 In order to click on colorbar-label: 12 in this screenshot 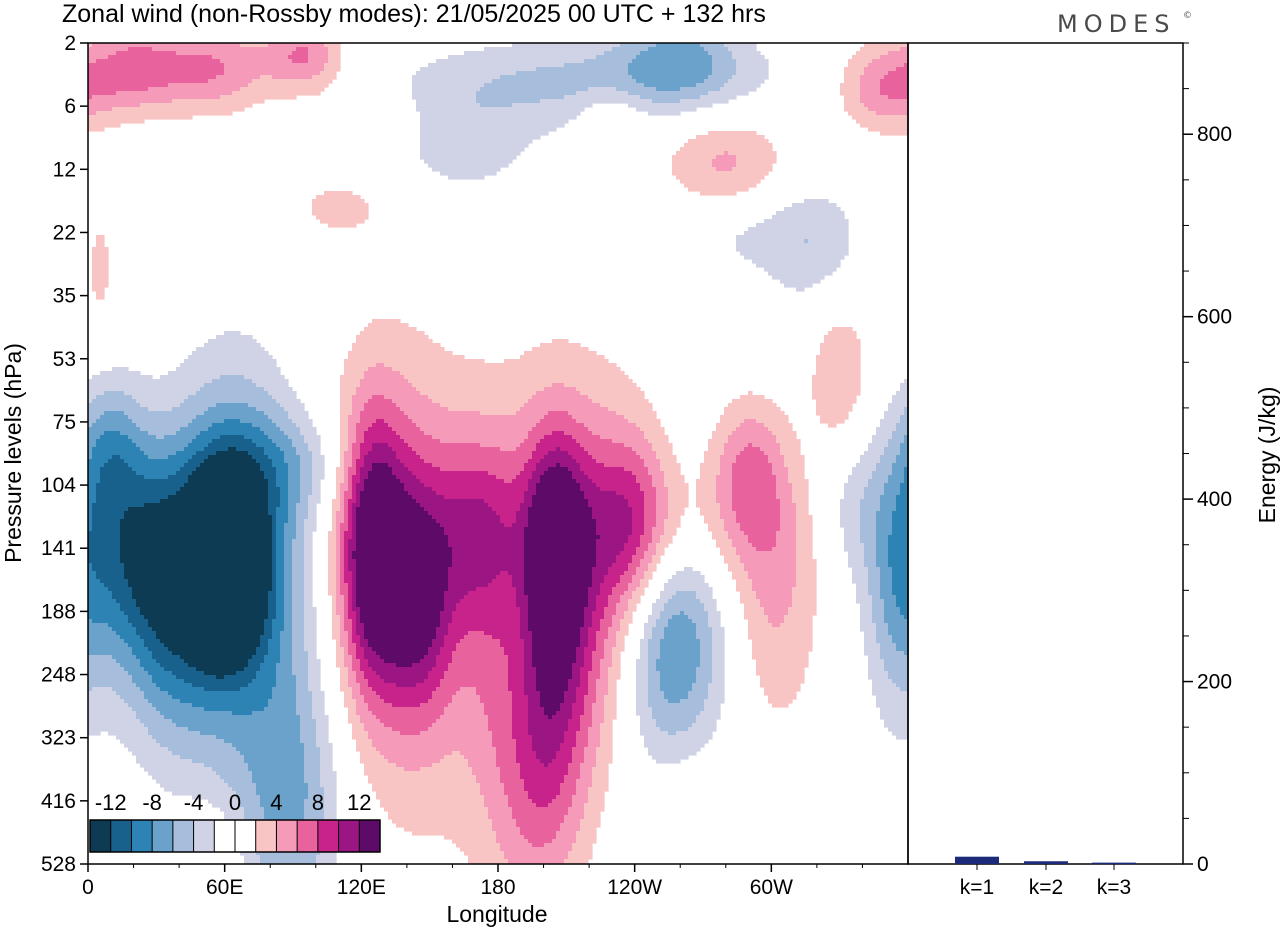, I will do `click(359, 802)`.